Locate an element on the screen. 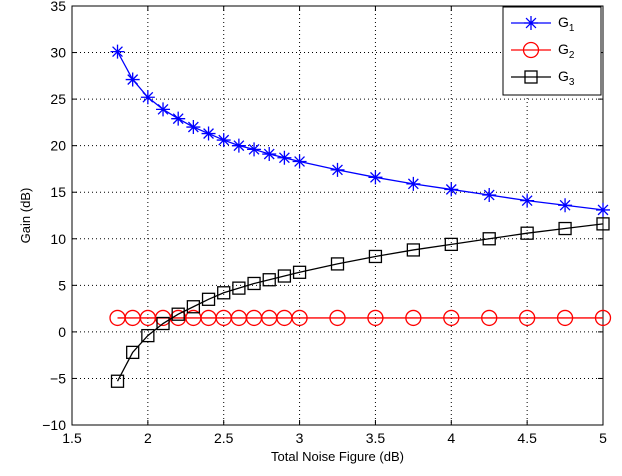  y-tick-label: 25 is located at coordinates (58, 99).